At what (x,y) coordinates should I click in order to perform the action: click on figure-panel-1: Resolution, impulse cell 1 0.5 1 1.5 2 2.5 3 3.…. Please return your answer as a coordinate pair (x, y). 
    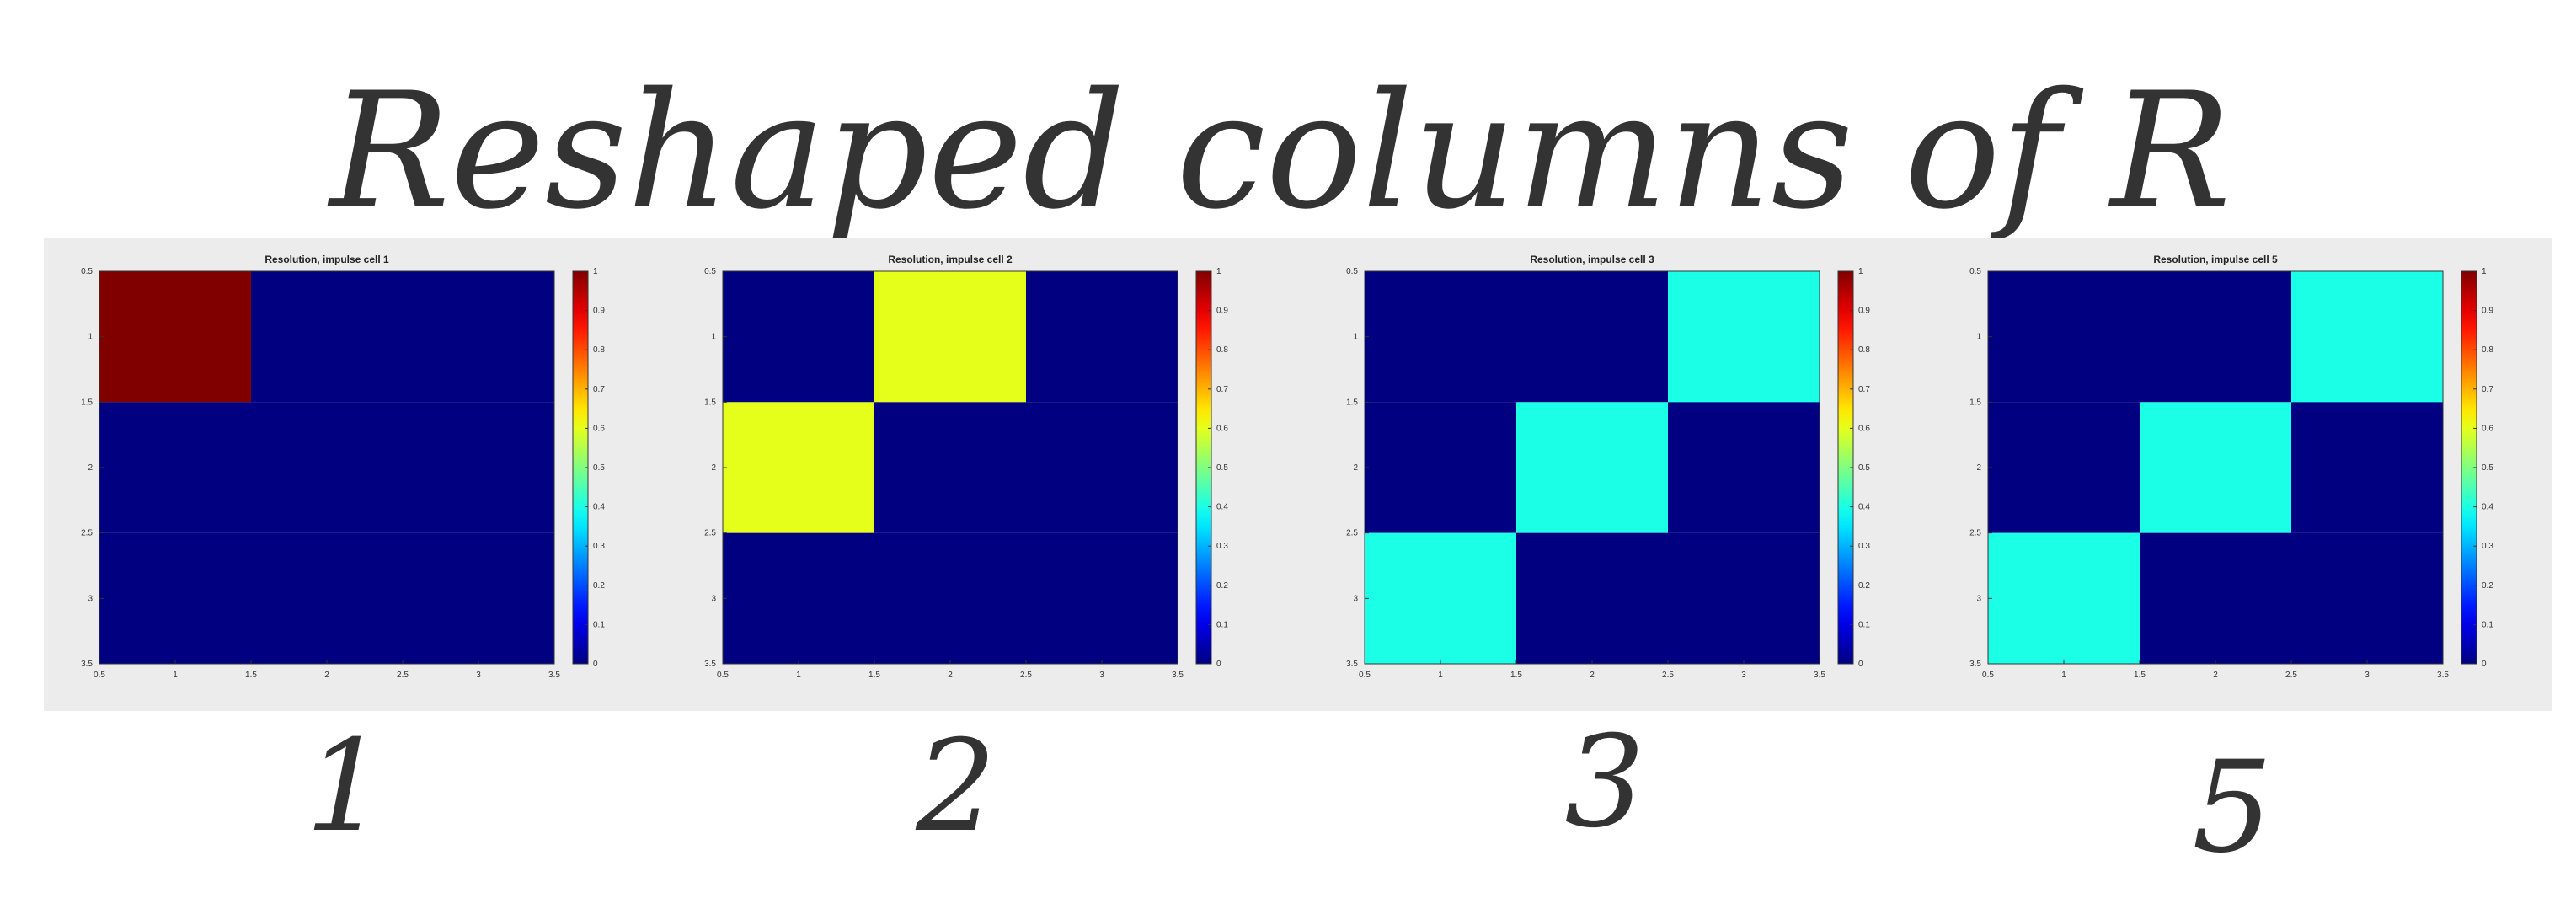
    Looking at the image, I should click on (355, 474).